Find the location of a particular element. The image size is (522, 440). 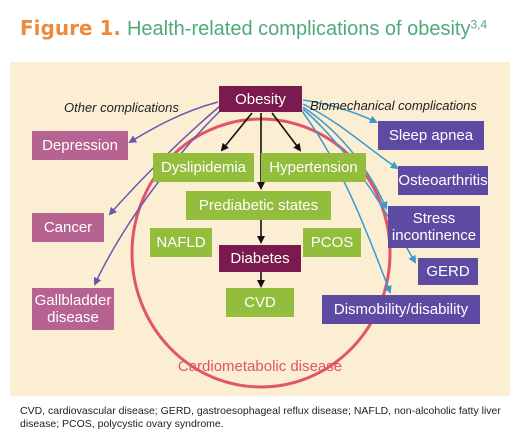

node-gerd: GERD is located at coordinates (448, 271).